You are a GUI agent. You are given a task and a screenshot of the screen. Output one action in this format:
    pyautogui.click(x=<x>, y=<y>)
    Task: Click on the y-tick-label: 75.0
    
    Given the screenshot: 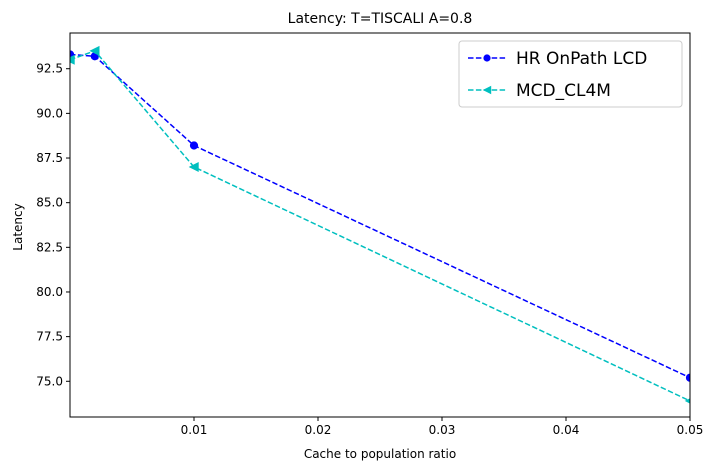 What is the action you would take?
    pyautogui.click(x=49, y=381)
    